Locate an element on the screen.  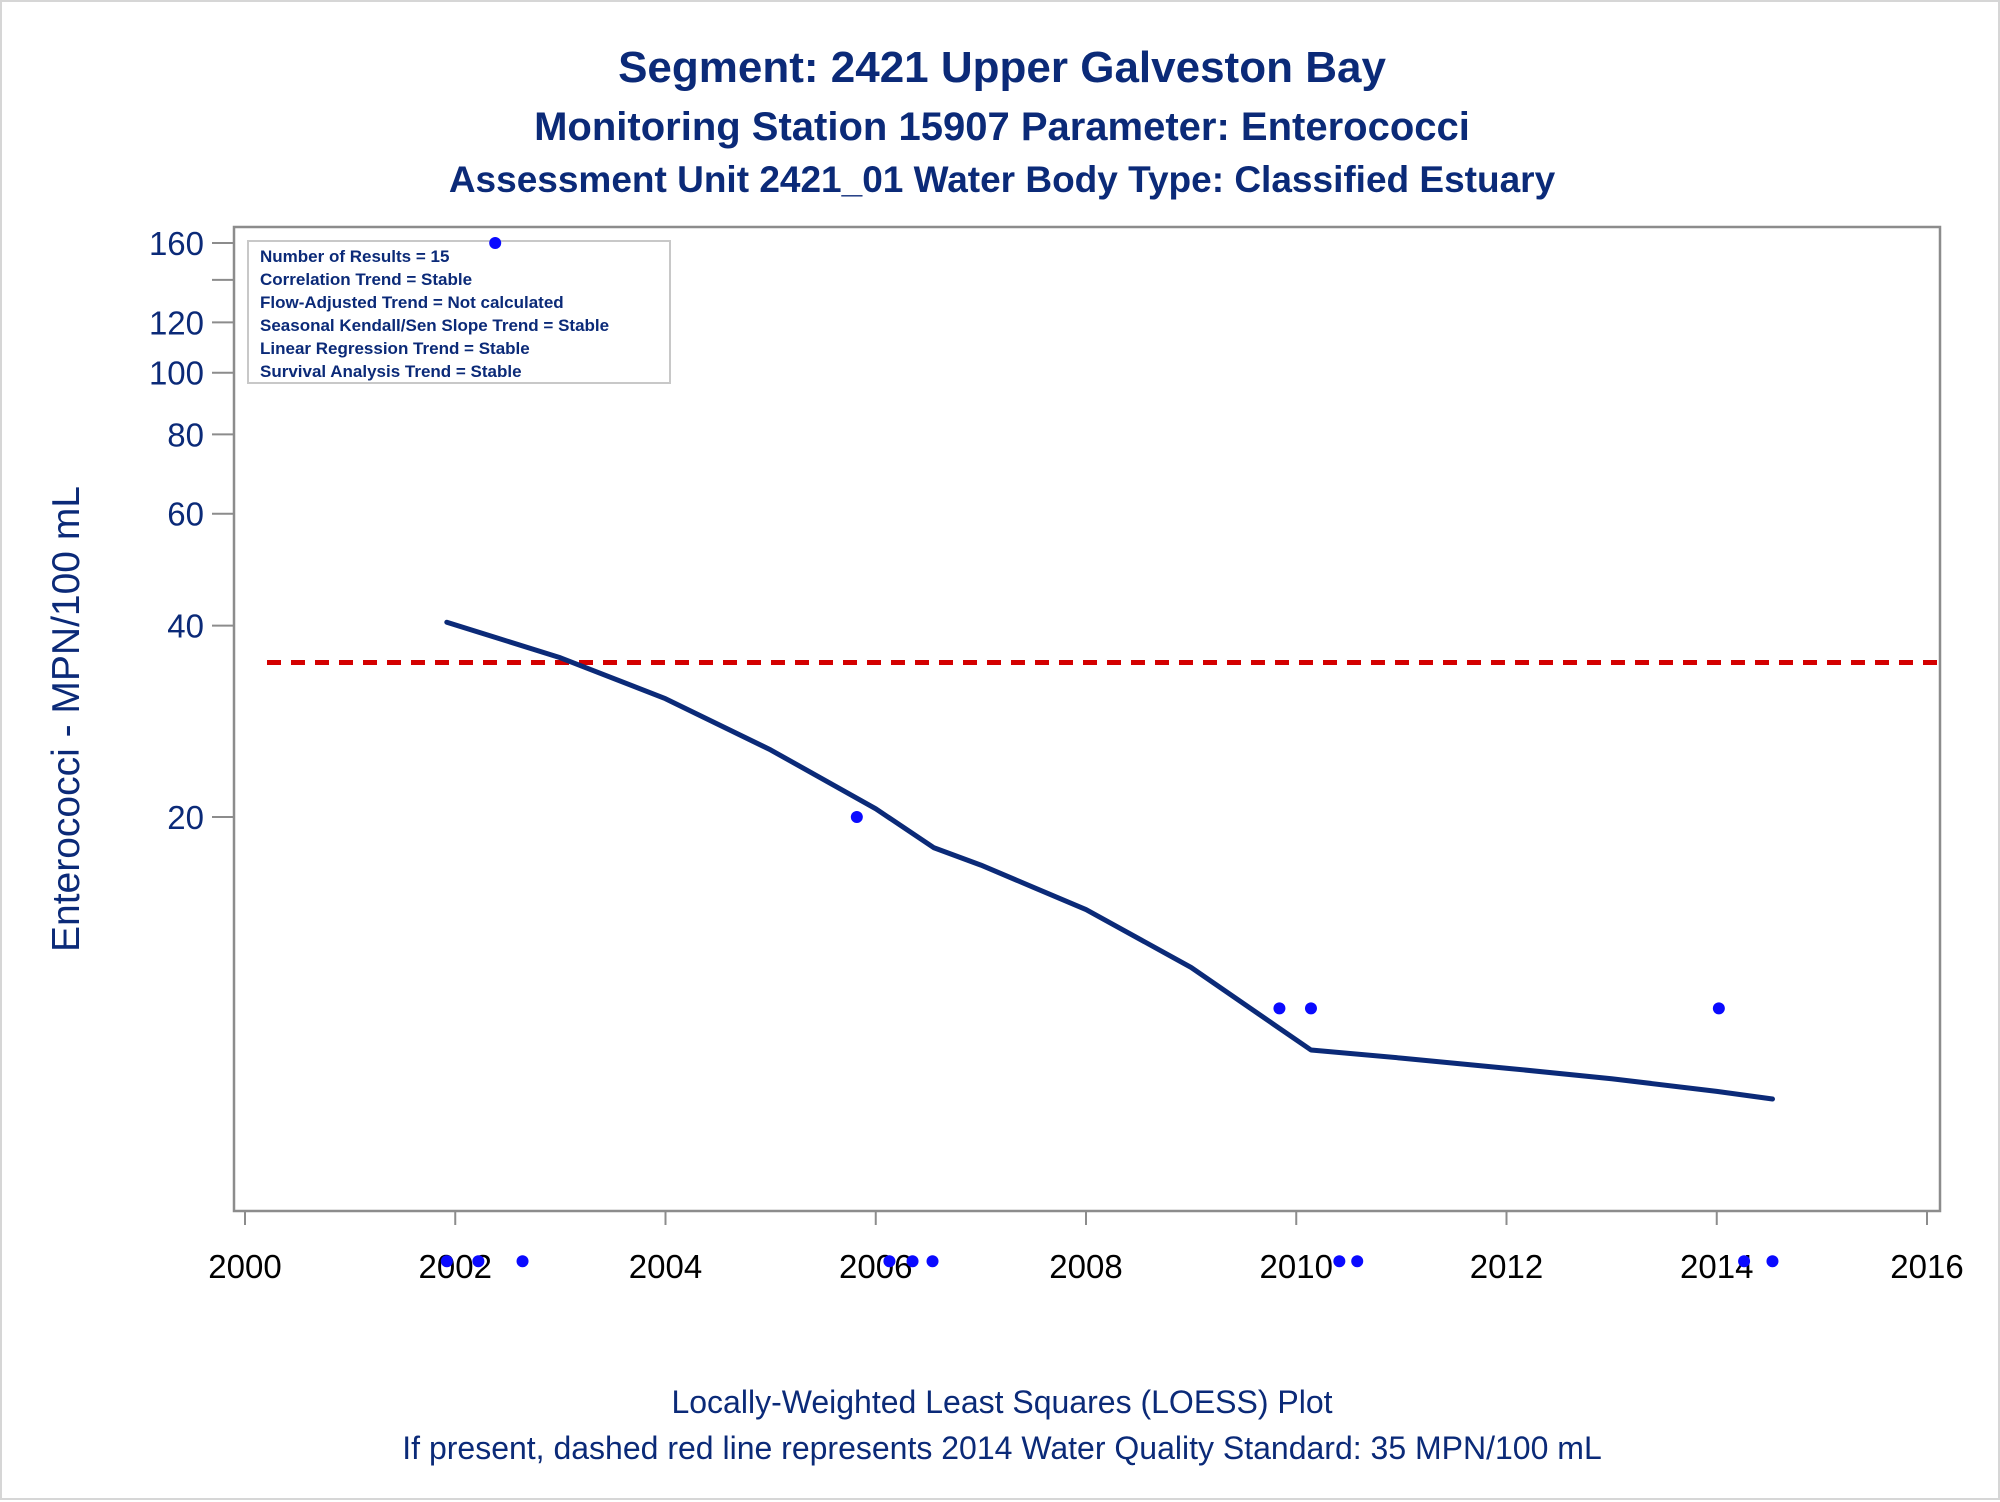
stats-box-border is located at coordinates (459, 312).